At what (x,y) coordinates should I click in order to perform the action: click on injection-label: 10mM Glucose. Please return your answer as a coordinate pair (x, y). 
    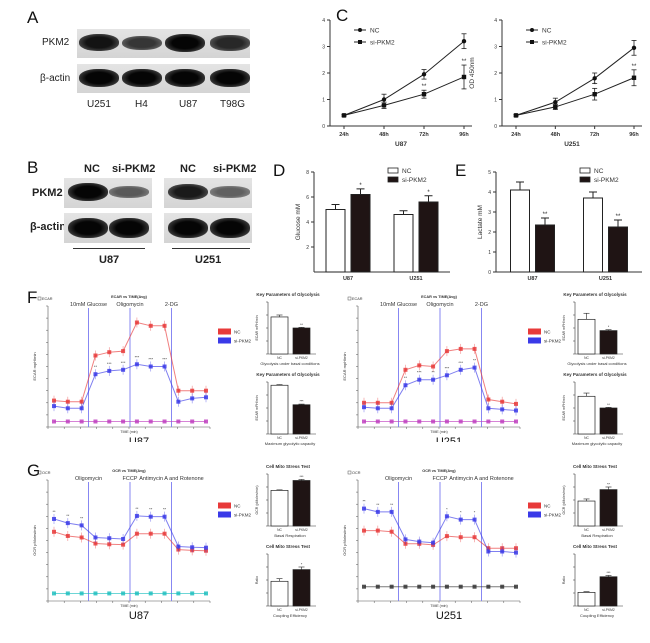
    Looking at the image, I should click on (398, 305).